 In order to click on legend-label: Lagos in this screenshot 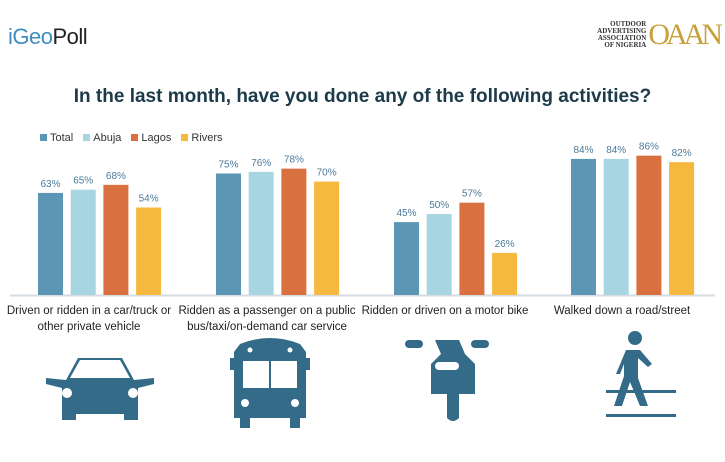, I will do `click(156, 138)`.